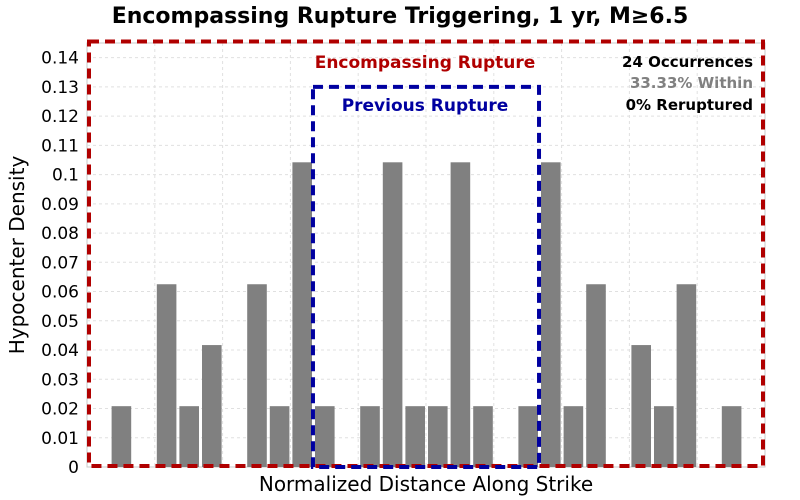  Describe the element at coordinates (60, 322) in the screenshot. I see `y-tick-label: 0.05` at that location.